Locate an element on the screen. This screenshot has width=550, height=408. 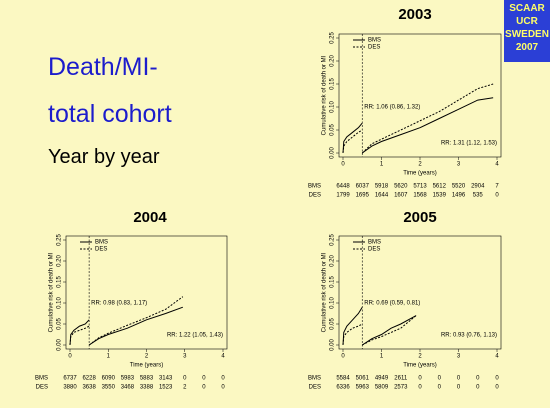
risk-count: 6448 is located at coordinates (343, 187).